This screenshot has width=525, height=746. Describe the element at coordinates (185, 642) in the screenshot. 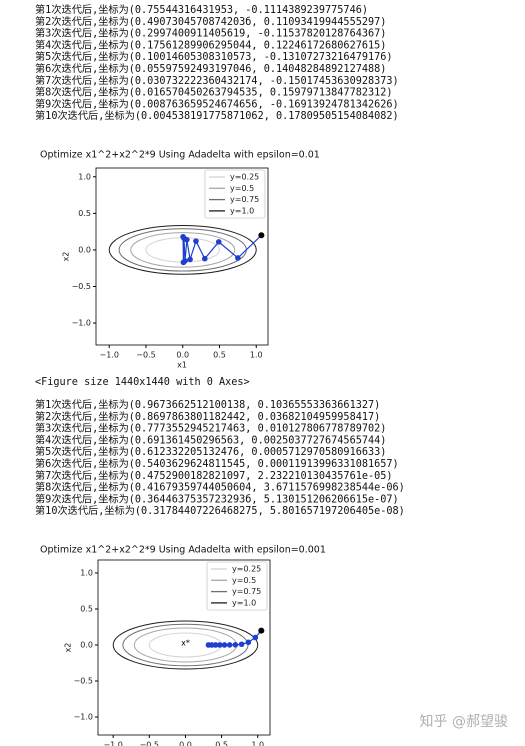

I see `annotation: x*` at that location.